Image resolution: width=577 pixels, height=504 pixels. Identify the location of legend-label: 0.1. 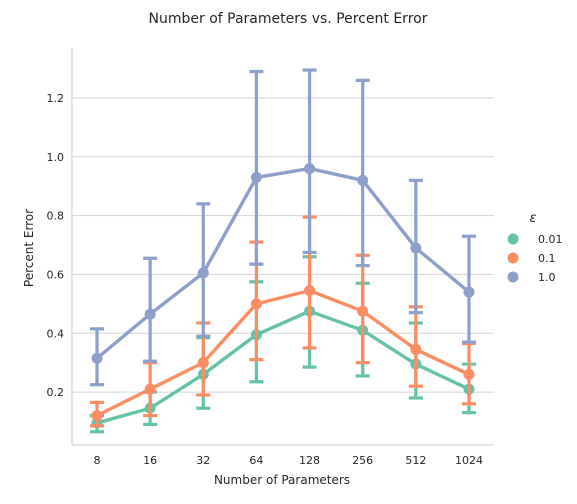
(547, 258).